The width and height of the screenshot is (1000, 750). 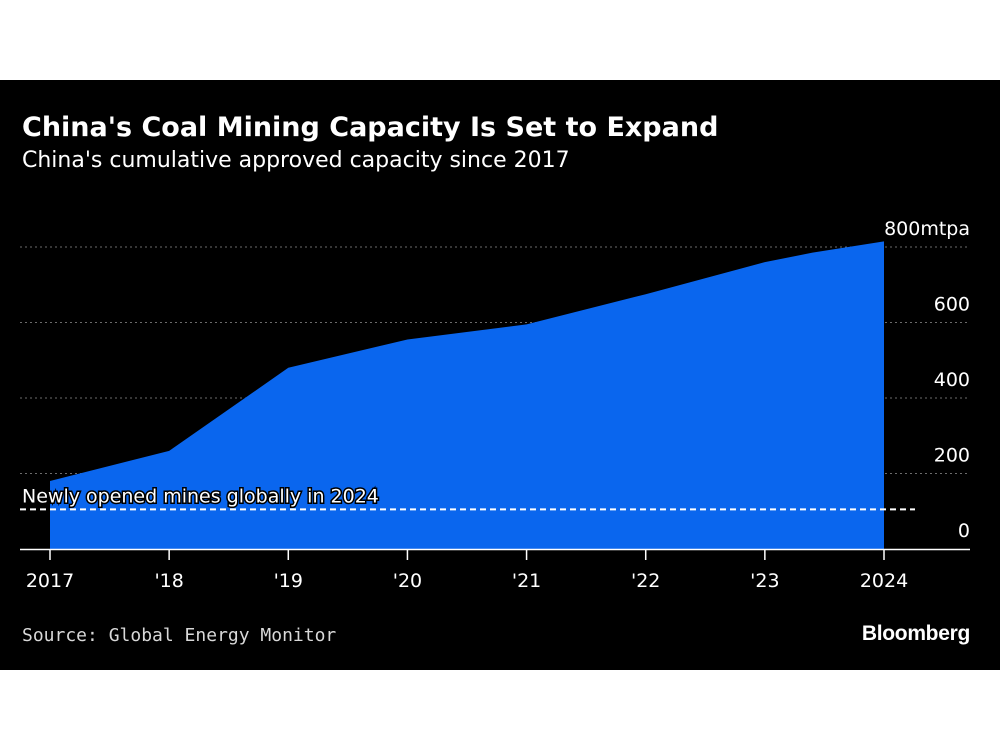 I want to click on x-tick-label: 2024, so click(x=884, y=581).